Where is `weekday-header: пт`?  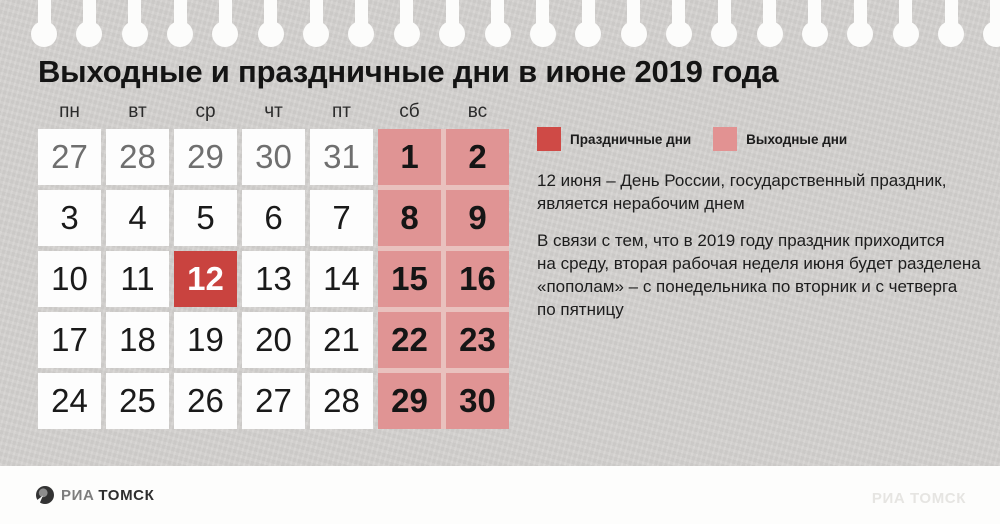
weekday-header: пт is located at coordinates (341, 111).